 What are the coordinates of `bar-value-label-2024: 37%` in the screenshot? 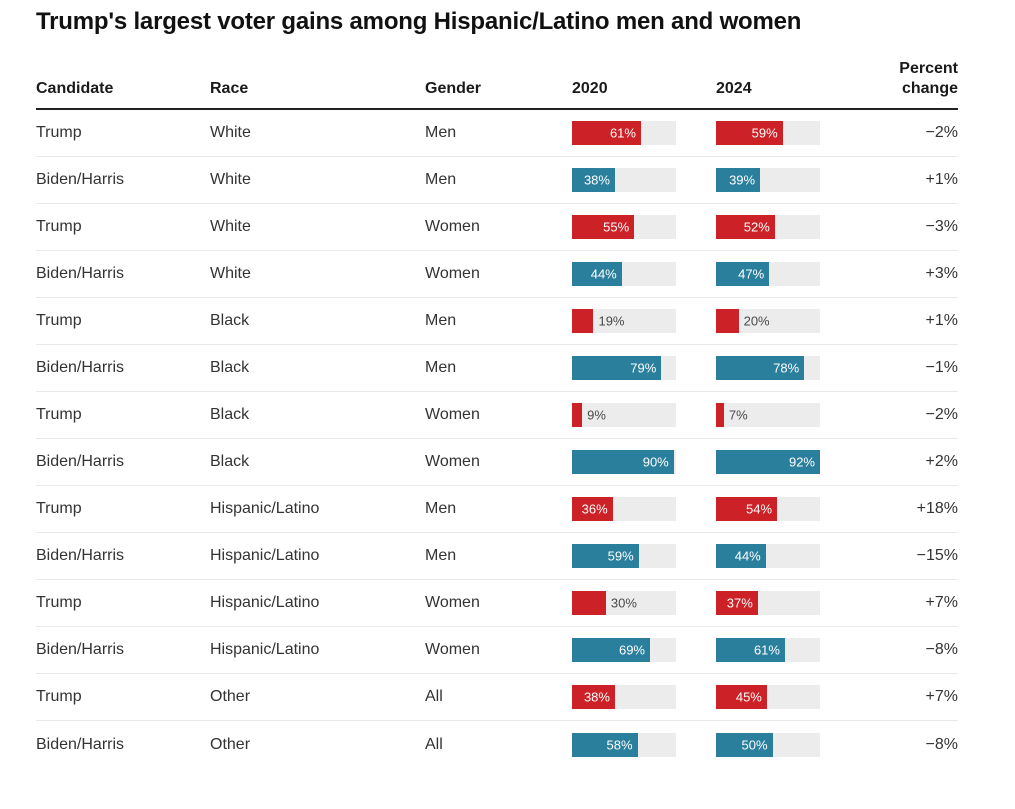 It's located at (739, 603).